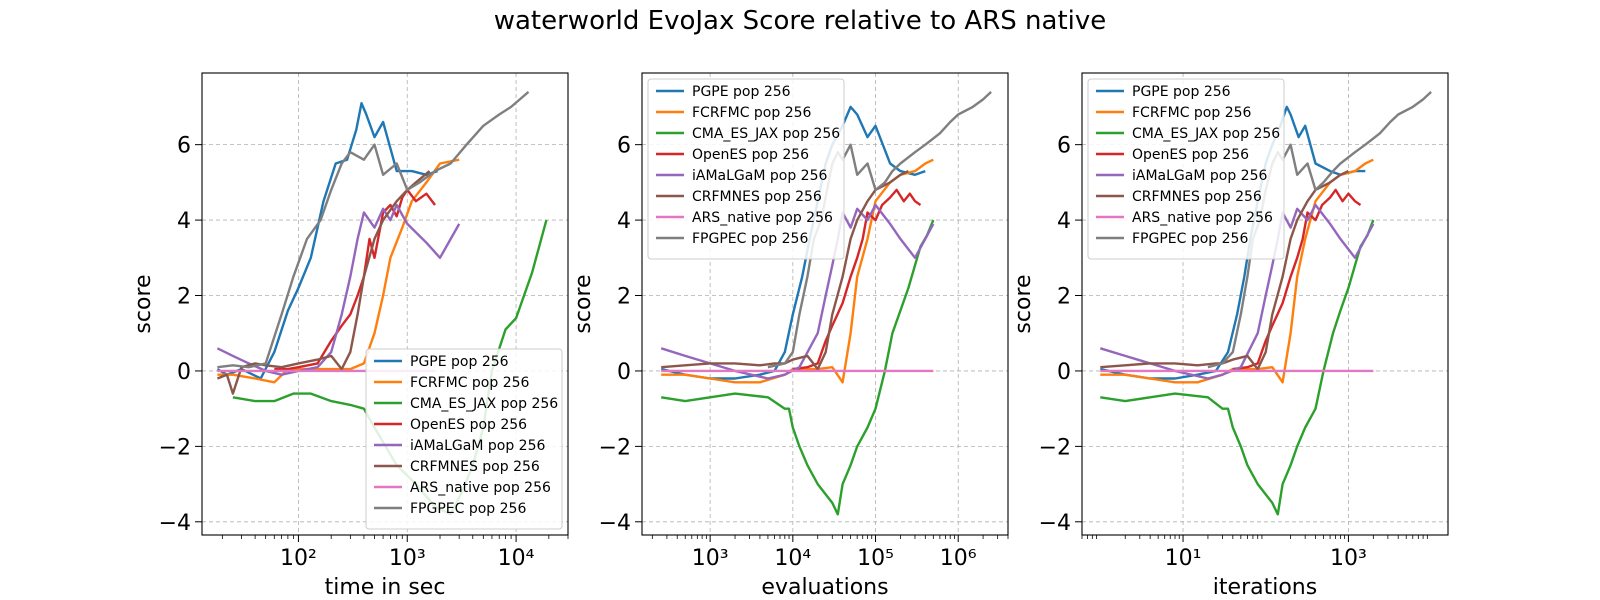 This screenshot has height=600, width=1600. Describe the element at coordinates (958, 558) in the screenshot. I see `x-tick-label: 10⁶` at that location.